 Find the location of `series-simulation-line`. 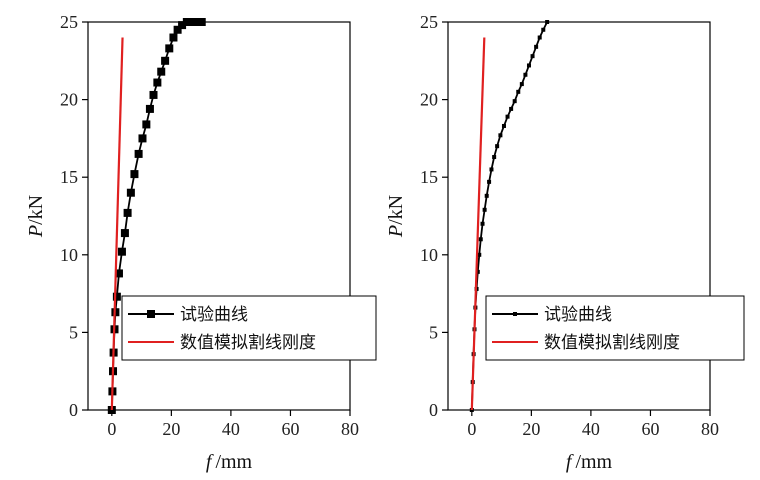

series-simulation-line is located at coordinates (478, 224).